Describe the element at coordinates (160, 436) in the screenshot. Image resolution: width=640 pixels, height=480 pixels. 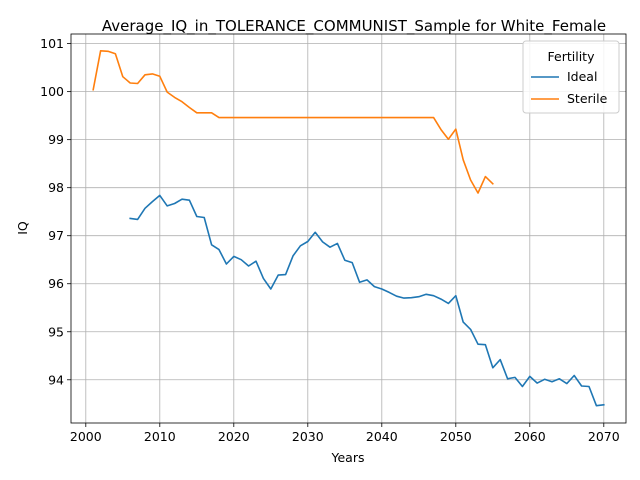
I see `x-tick-label: 2010` at that location.